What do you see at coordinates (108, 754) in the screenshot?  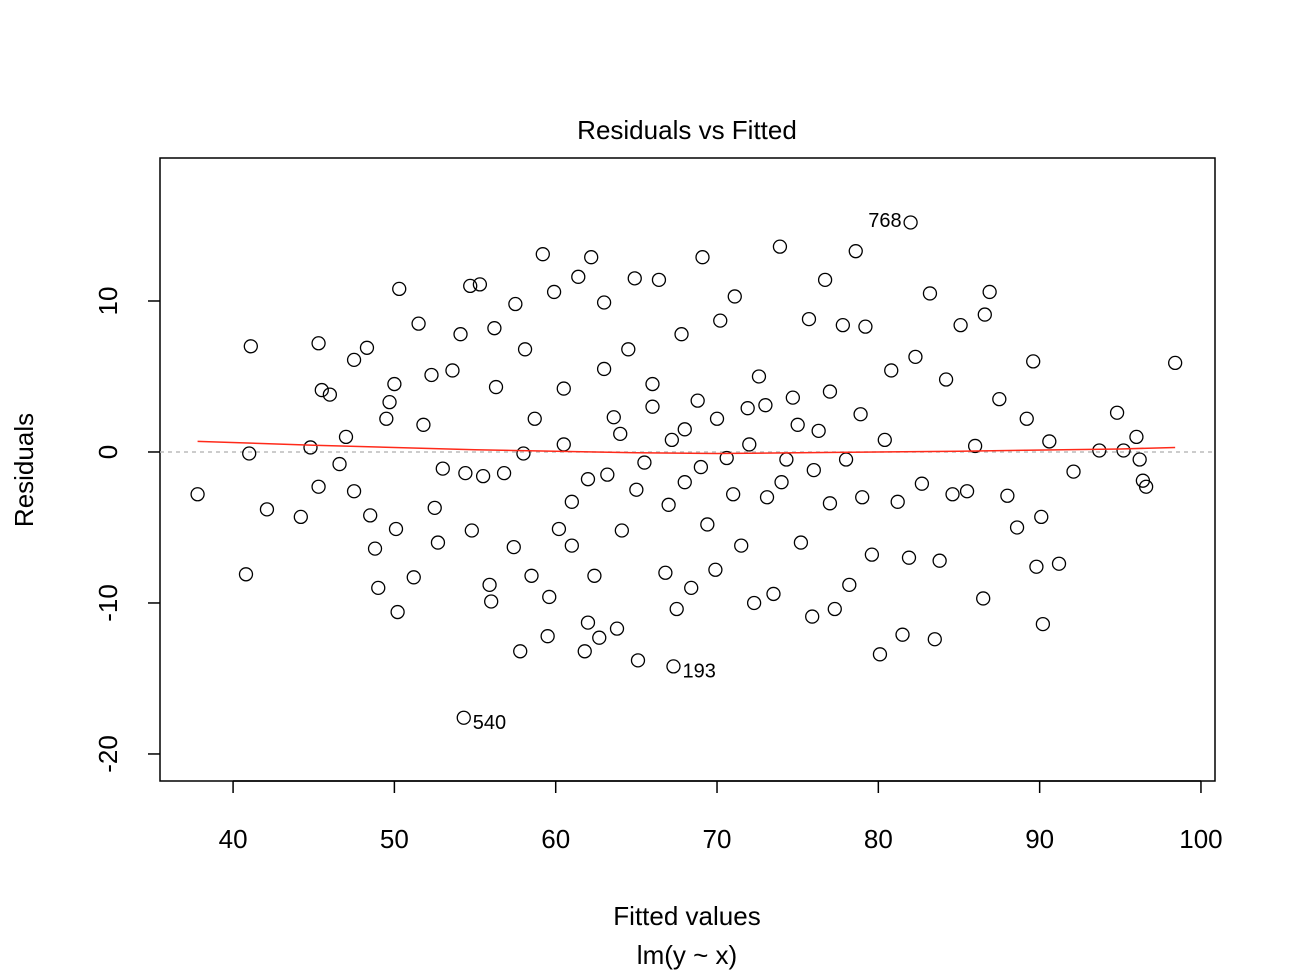 I see `y-tick-label: -20` at bounding box center [108, 754].